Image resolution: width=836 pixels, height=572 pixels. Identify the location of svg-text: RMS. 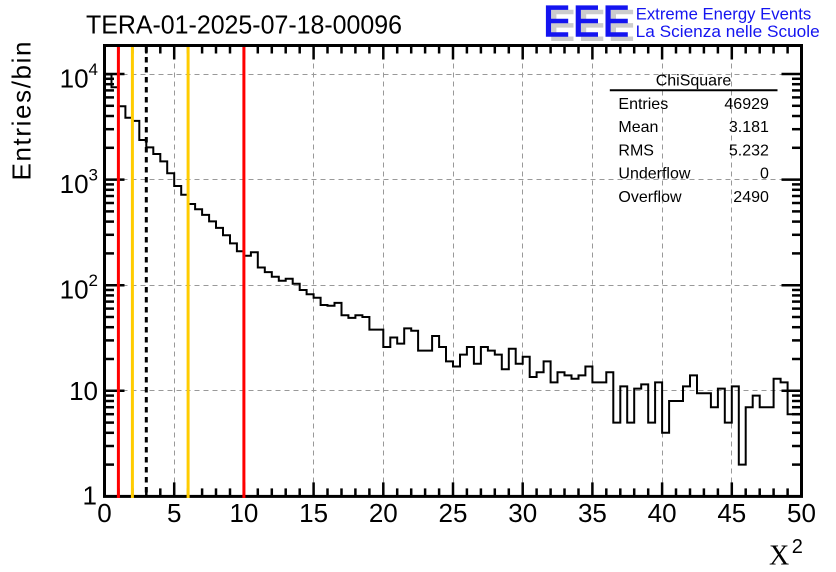
(636, 150).